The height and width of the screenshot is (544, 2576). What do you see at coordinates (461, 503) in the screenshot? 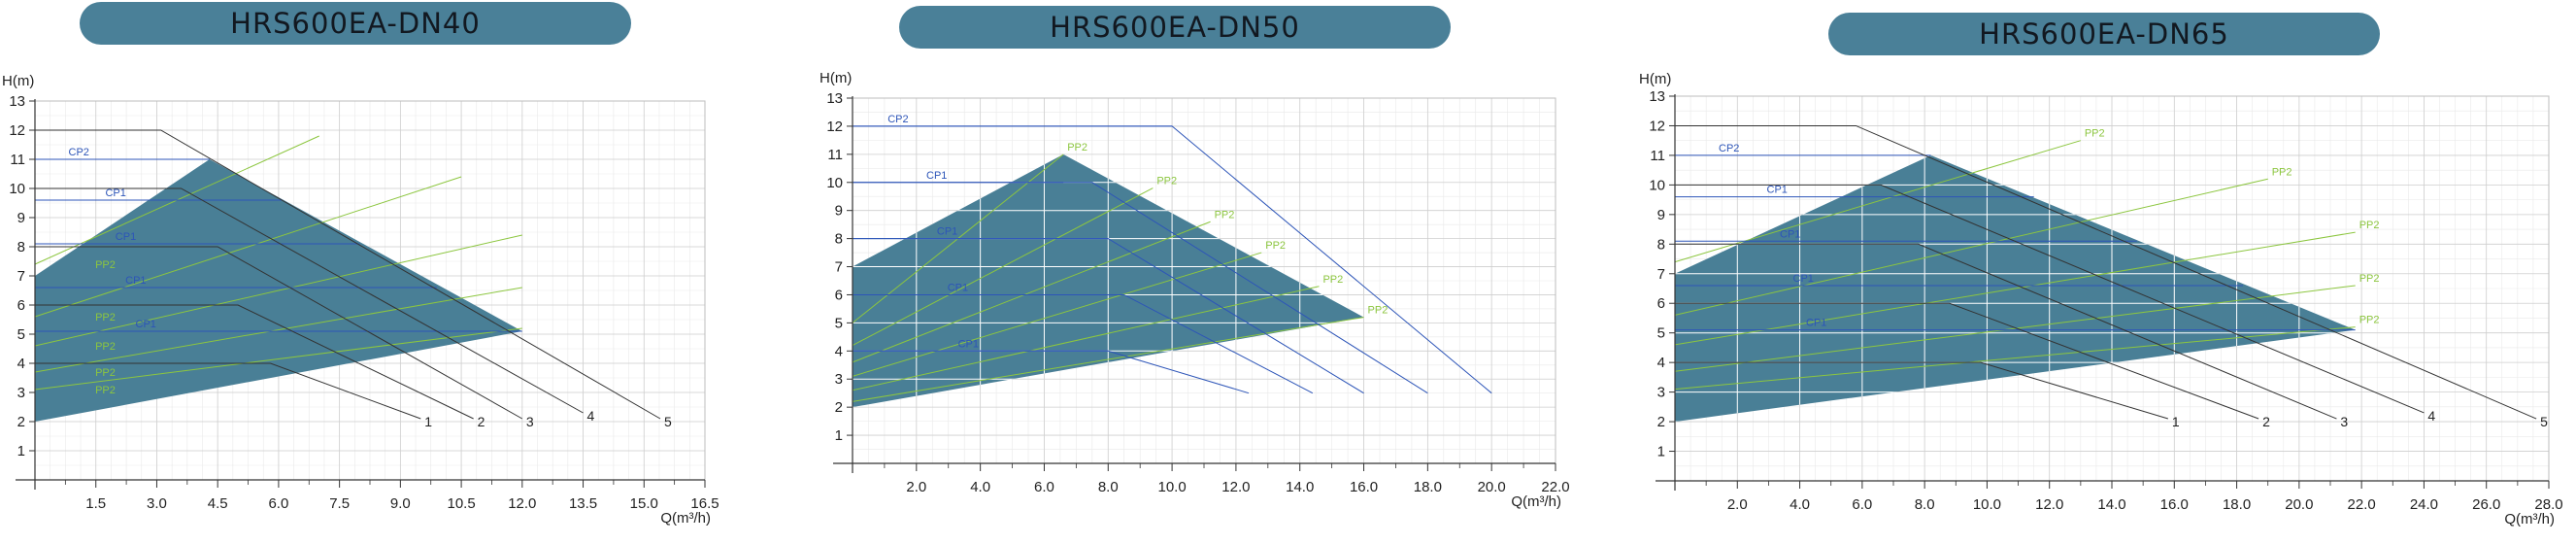
I see `x-tick-label: 10.5` at bounding box center [461, 503].